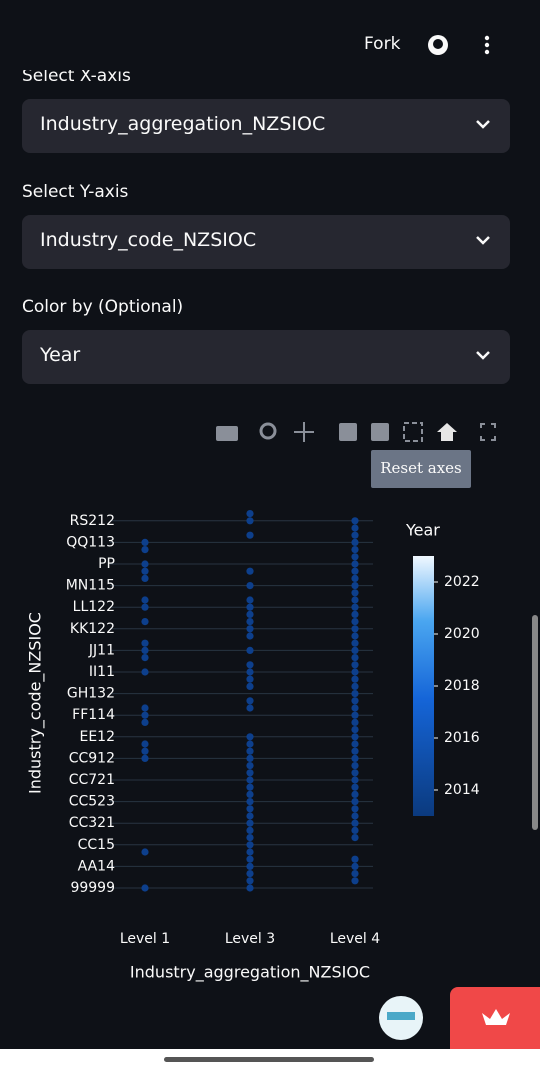 This screenshot has width=540, height=1072. Describe the element at coordinates (92, 758) in the screenshot. I see `y-tick-label: CC912` at that location.